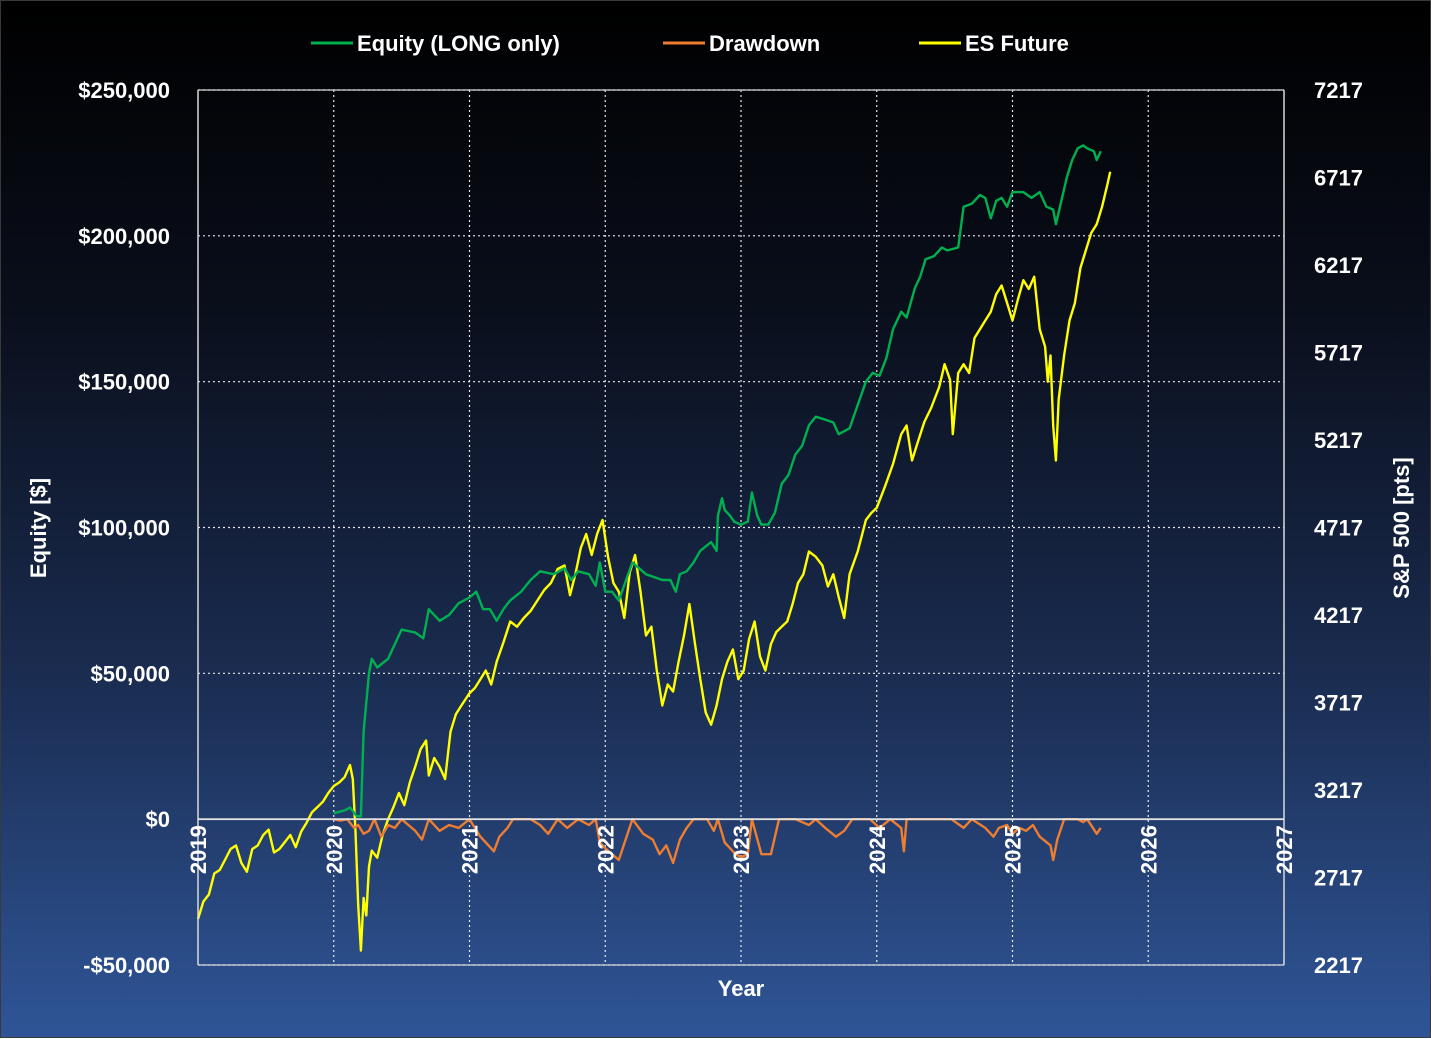  Describe the element at coordinates (458, 43) in the screenshot. I see `legend-label: Equity (LONG only)` at that location.